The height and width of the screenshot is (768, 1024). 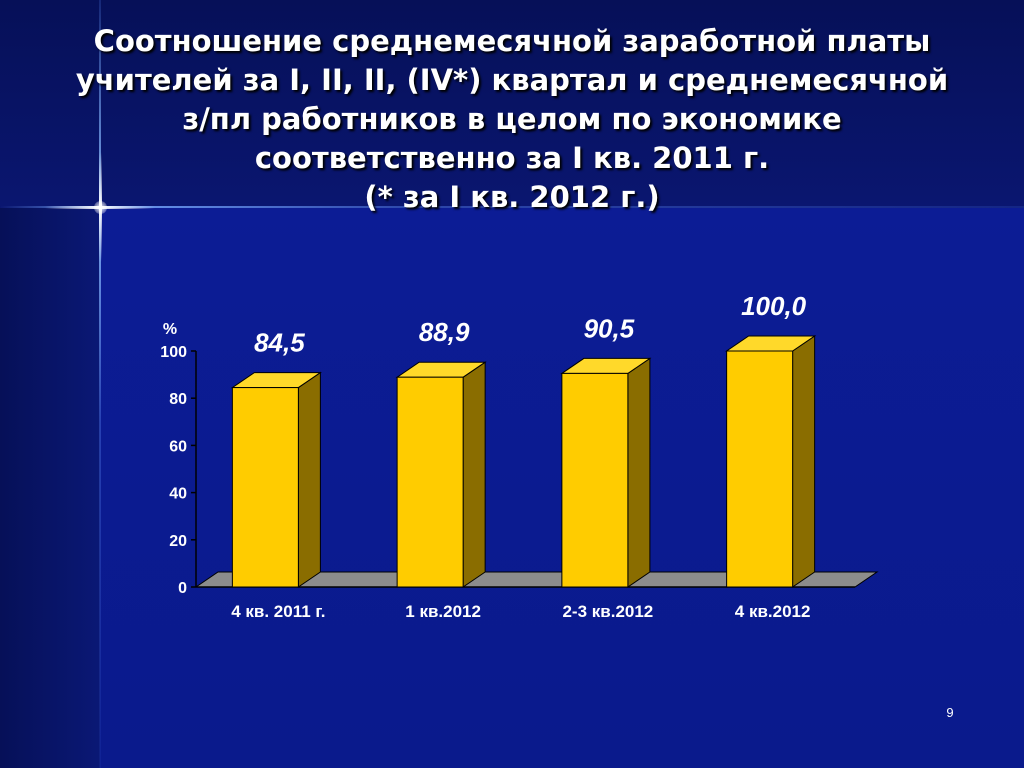 I want to click on y-axis-label: %, so click(x=170, y=329).